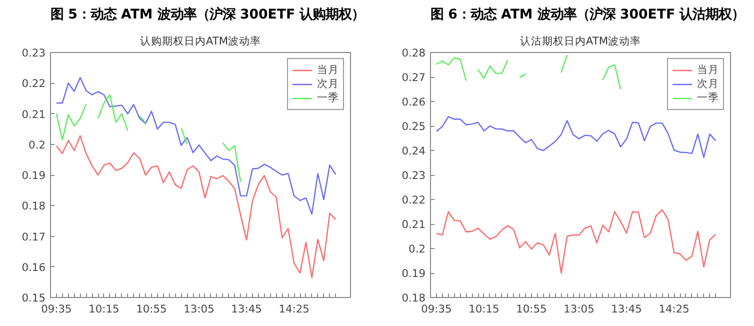  What do you see at coordinates (414, 53) in the screenshot?
I see `y-tick-label: 0.28` at bounding box center [414, 53].